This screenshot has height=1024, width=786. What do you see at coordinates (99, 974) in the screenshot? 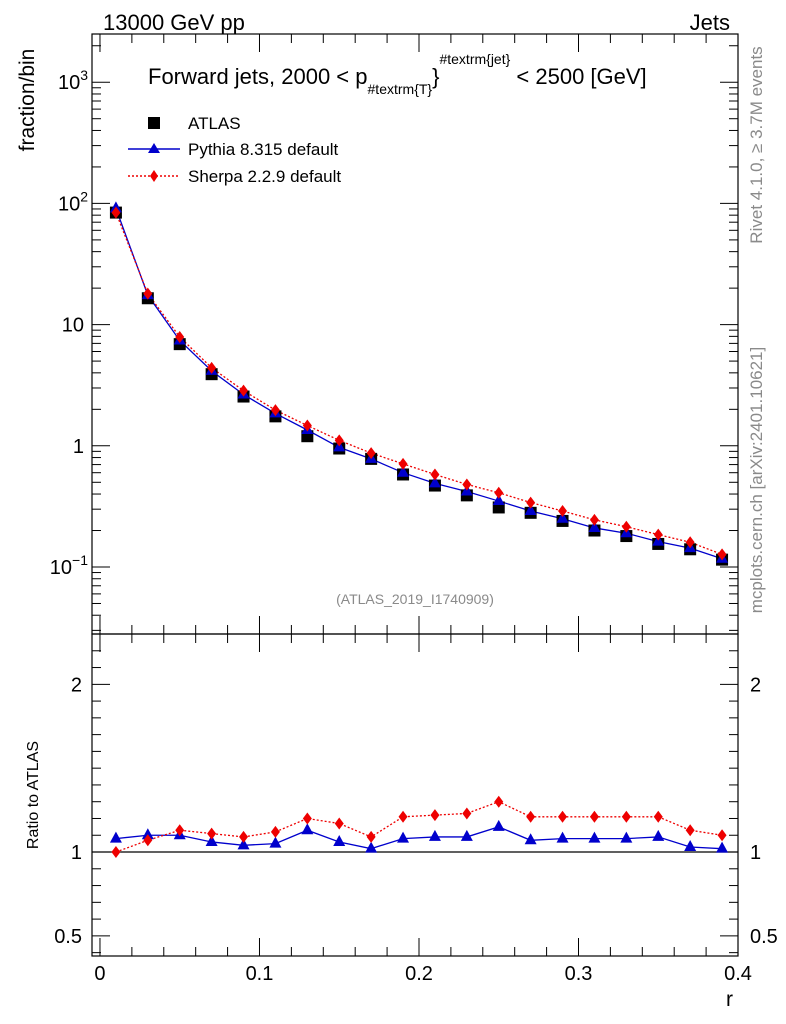
I see `ratio-xtick-label: 0` at bounding box center [99, 974].